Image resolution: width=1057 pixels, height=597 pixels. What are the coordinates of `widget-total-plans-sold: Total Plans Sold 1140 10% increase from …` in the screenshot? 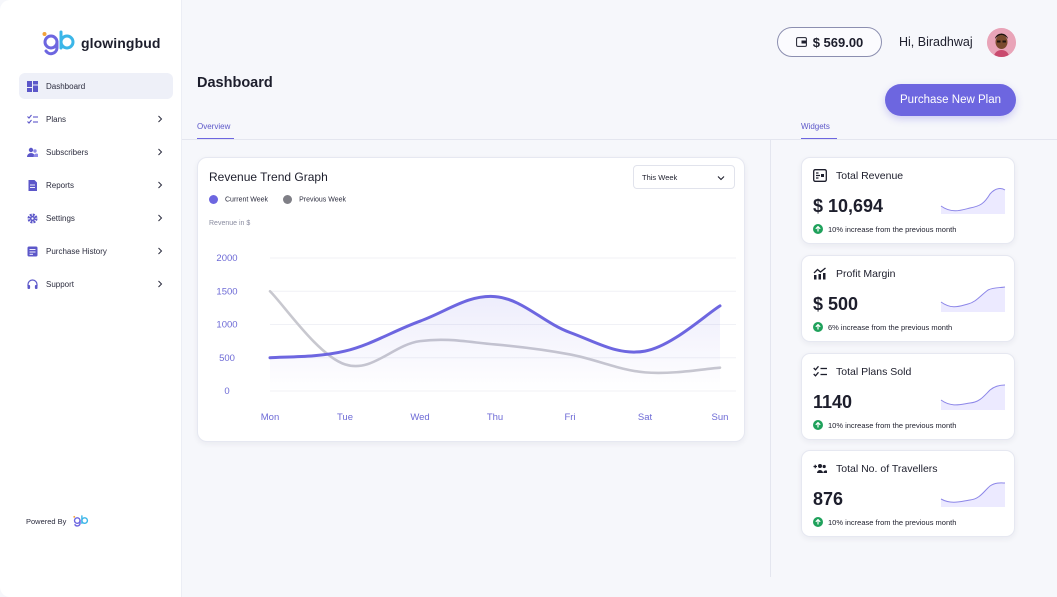 It's located at (908, 396).